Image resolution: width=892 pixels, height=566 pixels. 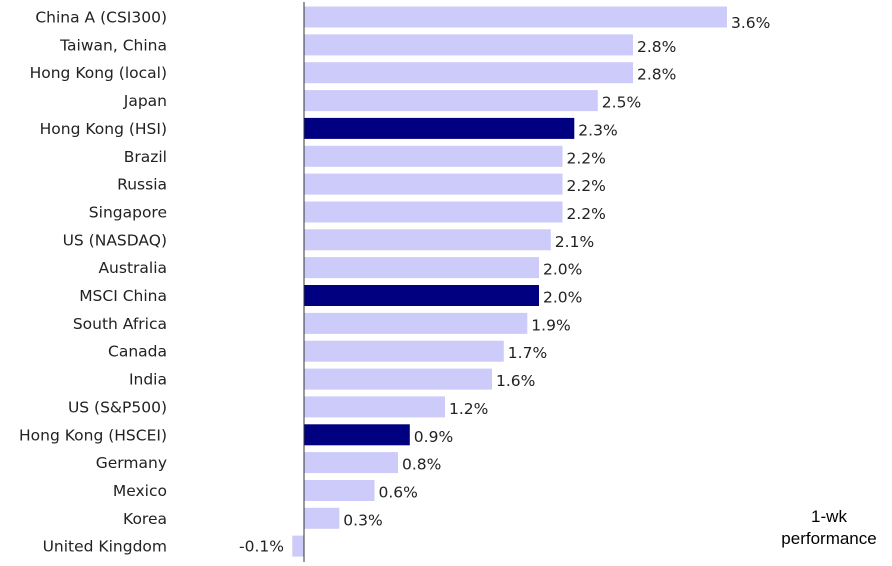 I want to click on value-label: 2.5%, so click(x=621, y=103).